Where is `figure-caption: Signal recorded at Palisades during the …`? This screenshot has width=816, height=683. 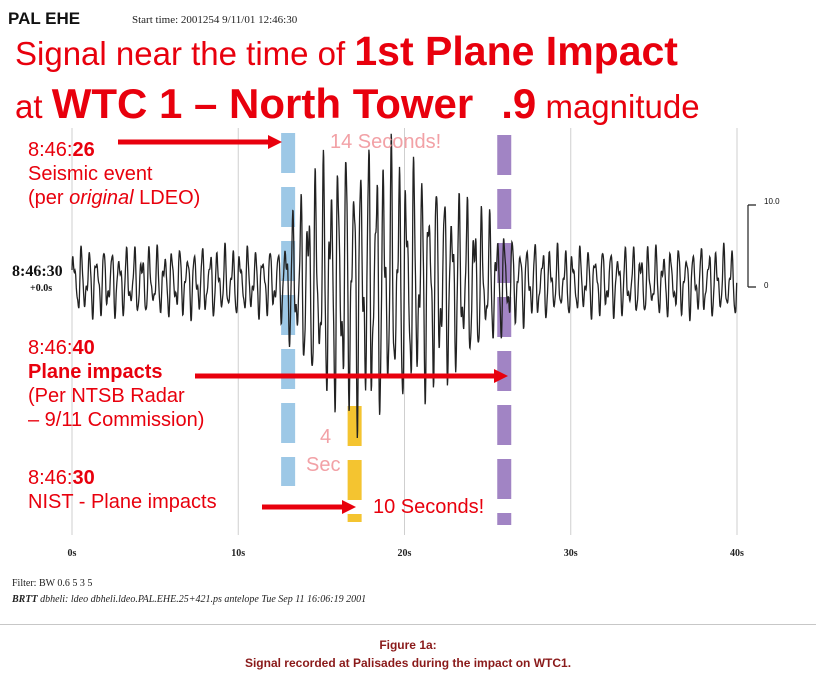
figure-caption: Signal recorded at Palisades during the … is located at coordinates (408, 663).